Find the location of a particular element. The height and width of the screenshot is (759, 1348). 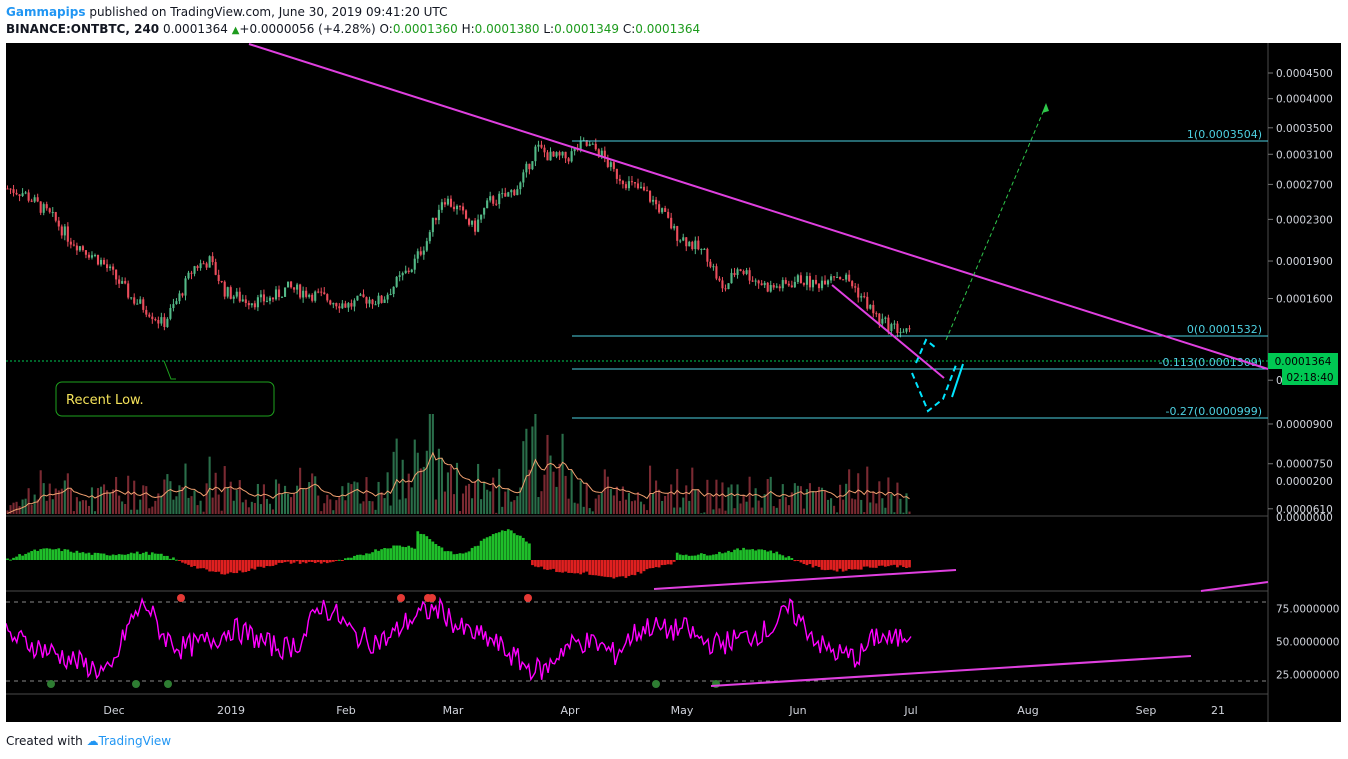

time-tick-label: Sep is located at coordinates (1146, 710).